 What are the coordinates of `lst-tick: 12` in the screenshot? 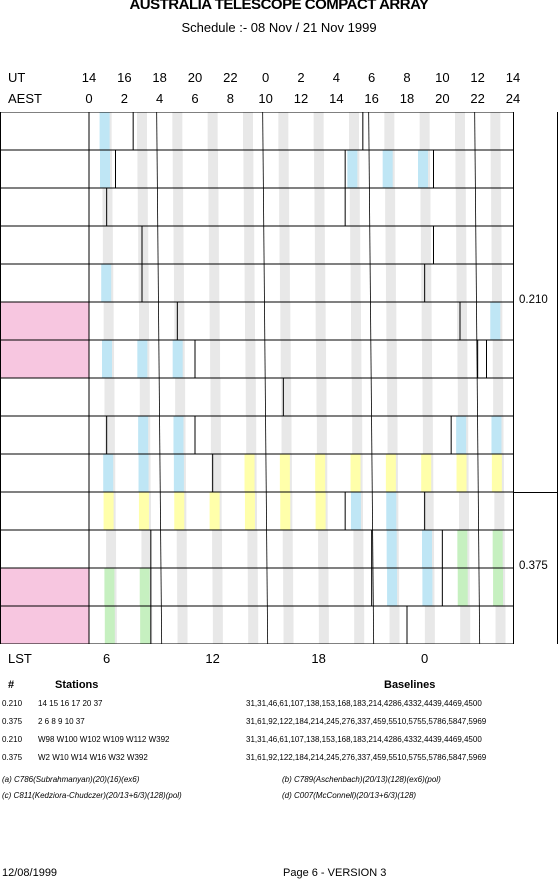 It's located at (212, 658).